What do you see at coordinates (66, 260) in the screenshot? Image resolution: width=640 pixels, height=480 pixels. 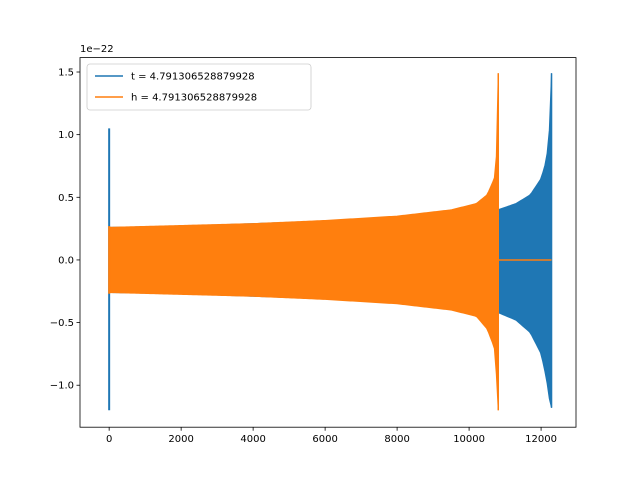 I see `y-tick-label: 0.0` at bounding box center [66, 260].